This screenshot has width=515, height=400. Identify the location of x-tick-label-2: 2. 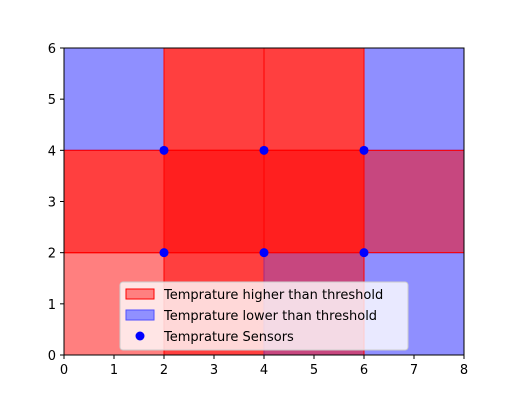
(164, 370).